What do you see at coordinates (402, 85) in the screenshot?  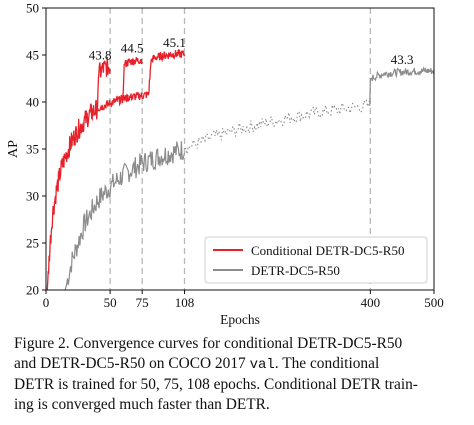 I see `detr-line-late` at bounding box center [402, 85].